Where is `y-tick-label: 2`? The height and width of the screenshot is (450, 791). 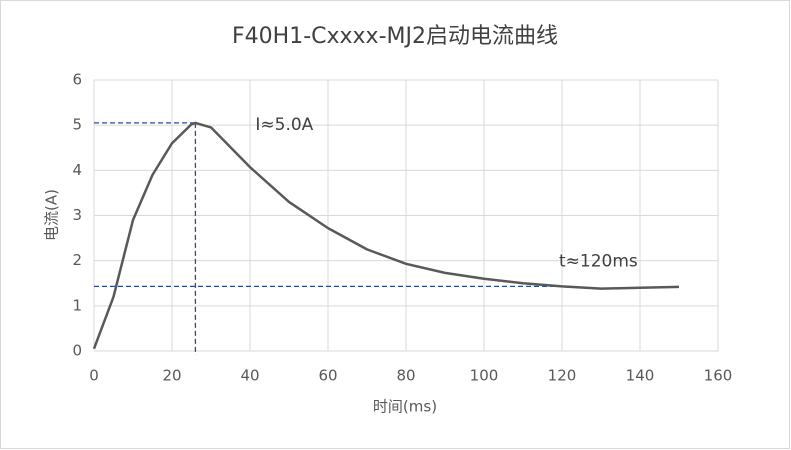
y-tick-label: 2 is located at coordinates (77, 260).